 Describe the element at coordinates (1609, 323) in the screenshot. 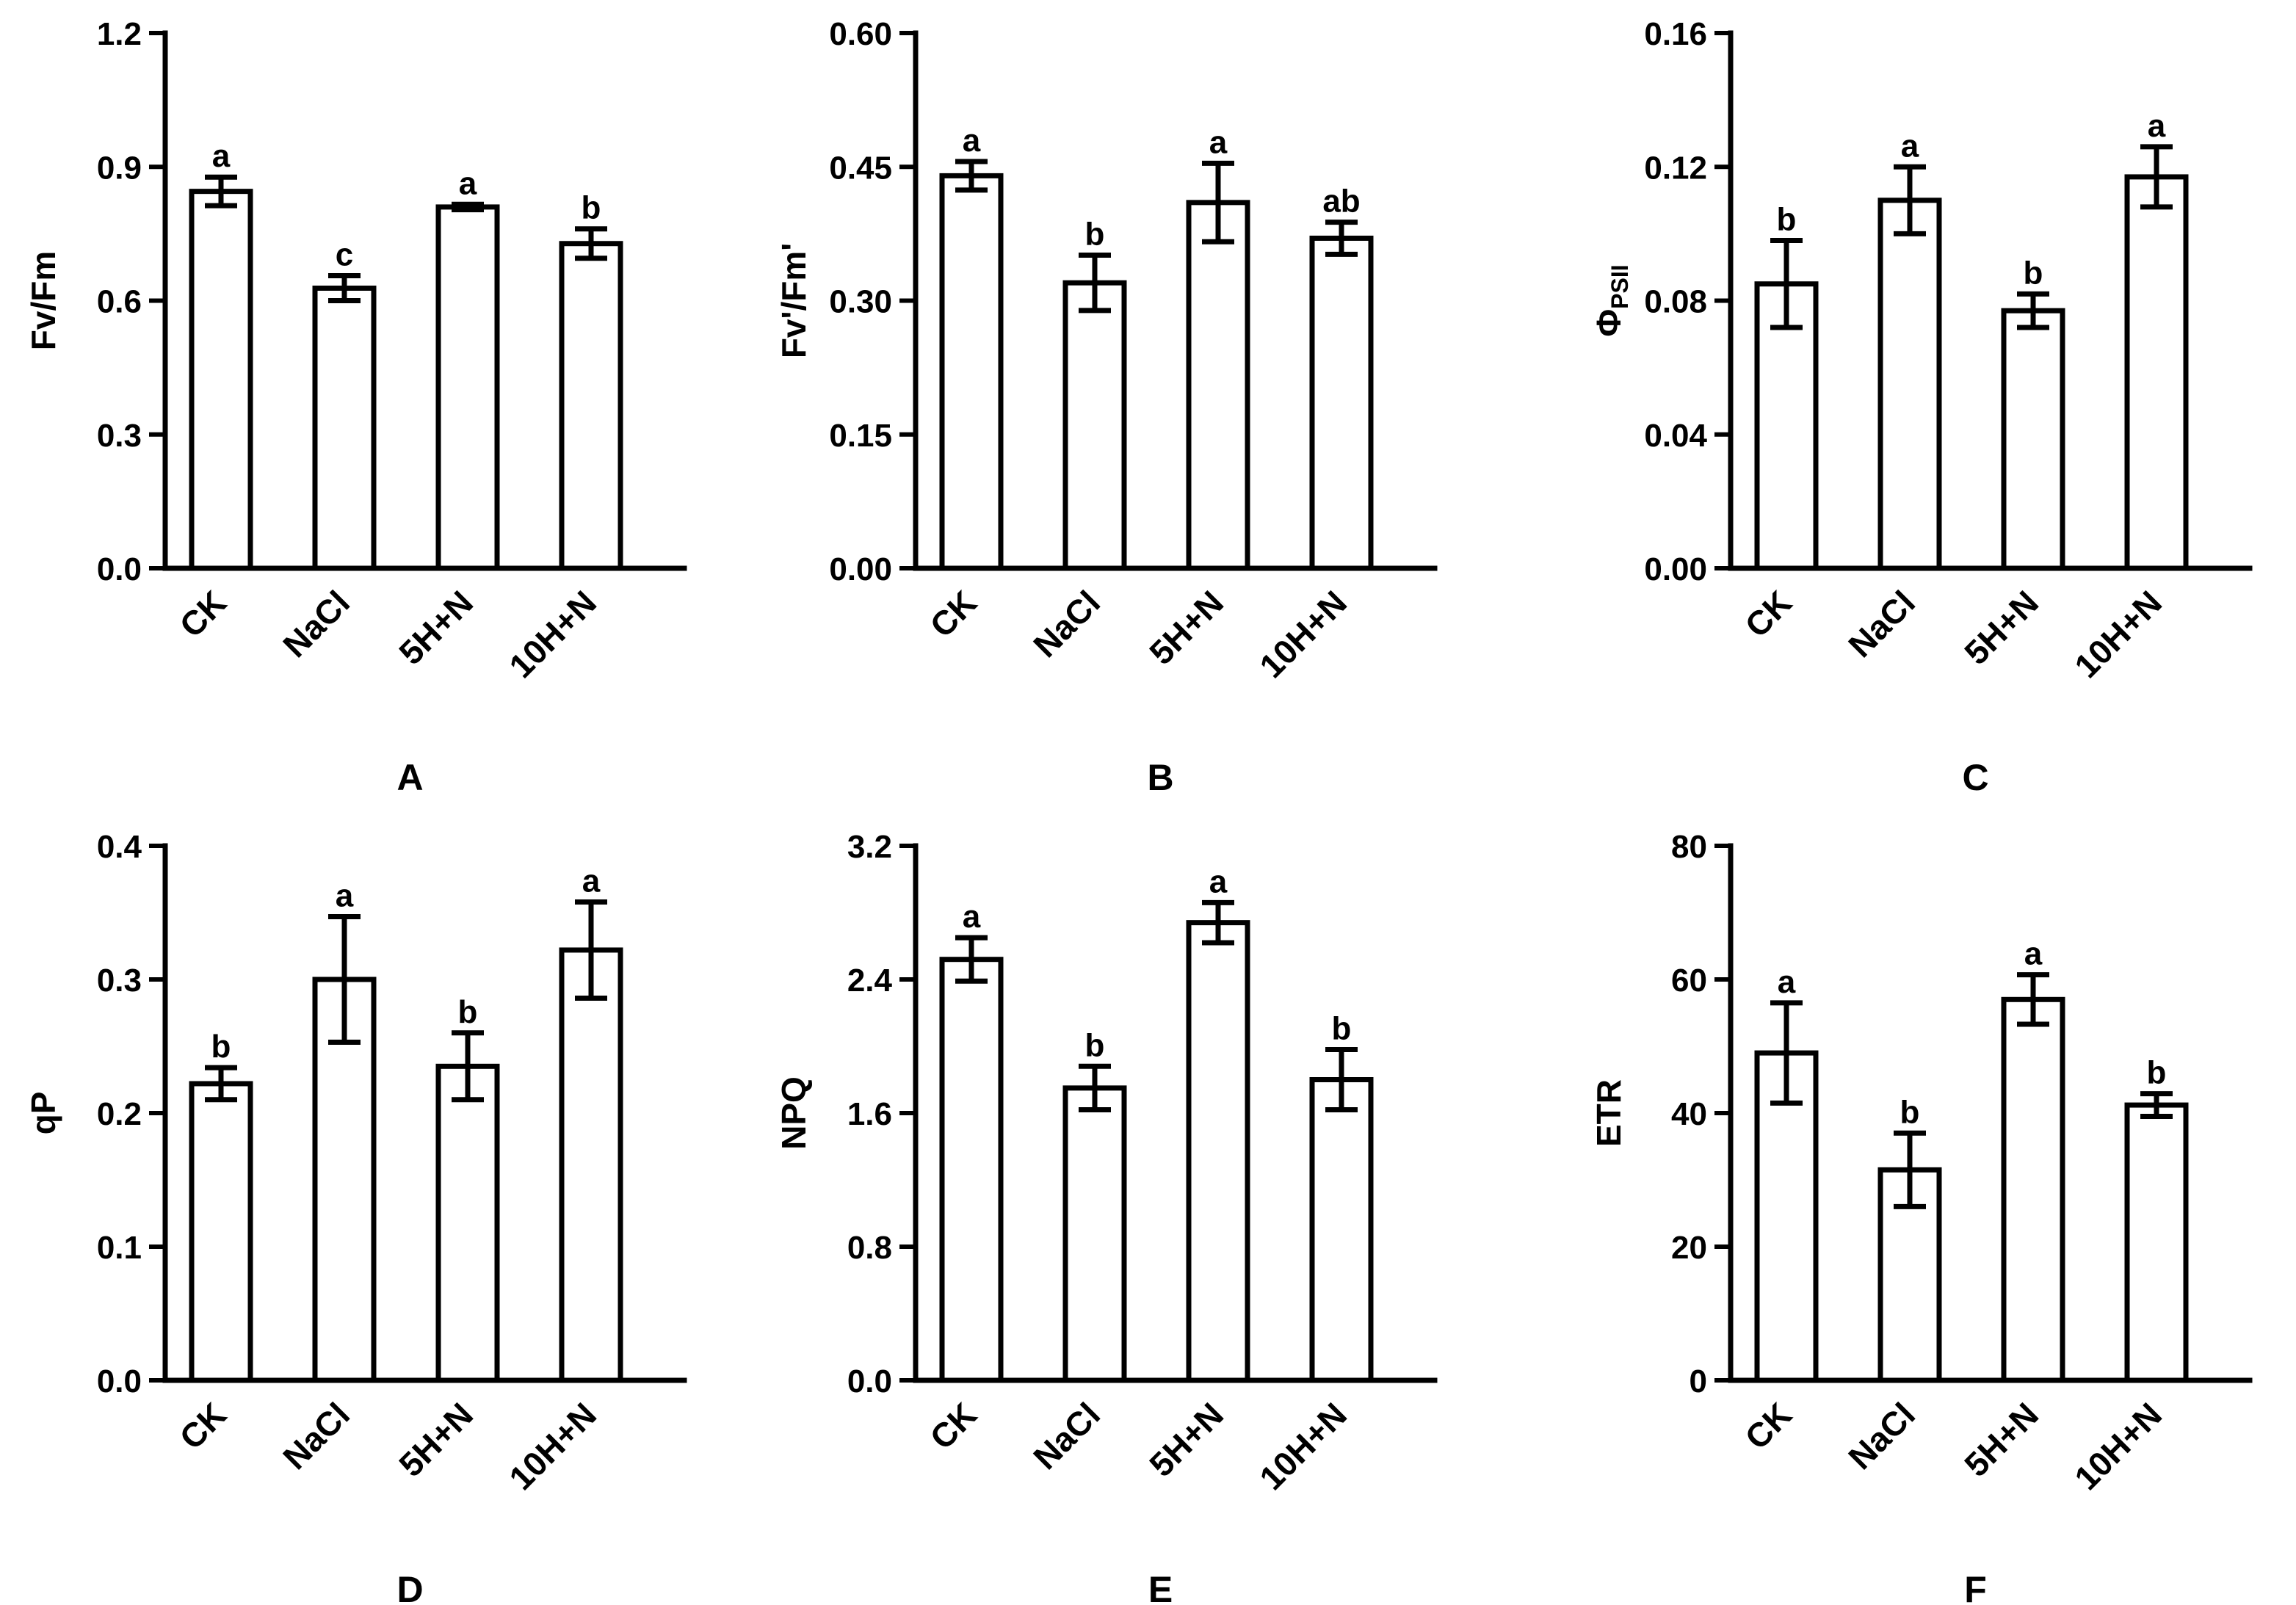

I see `y-axis-title-main: Φ` at that location.